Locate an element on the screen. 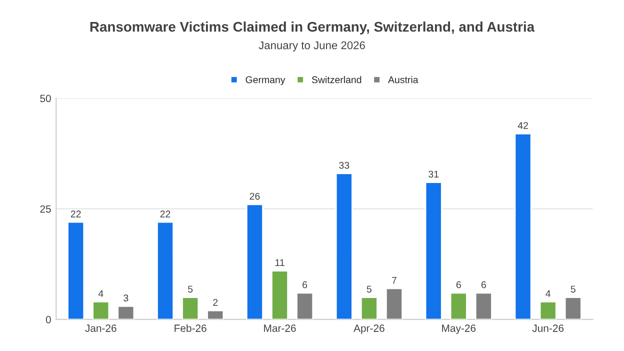 The image size is (624, 351). data-label: 2 is located at coordinates (215, 302).